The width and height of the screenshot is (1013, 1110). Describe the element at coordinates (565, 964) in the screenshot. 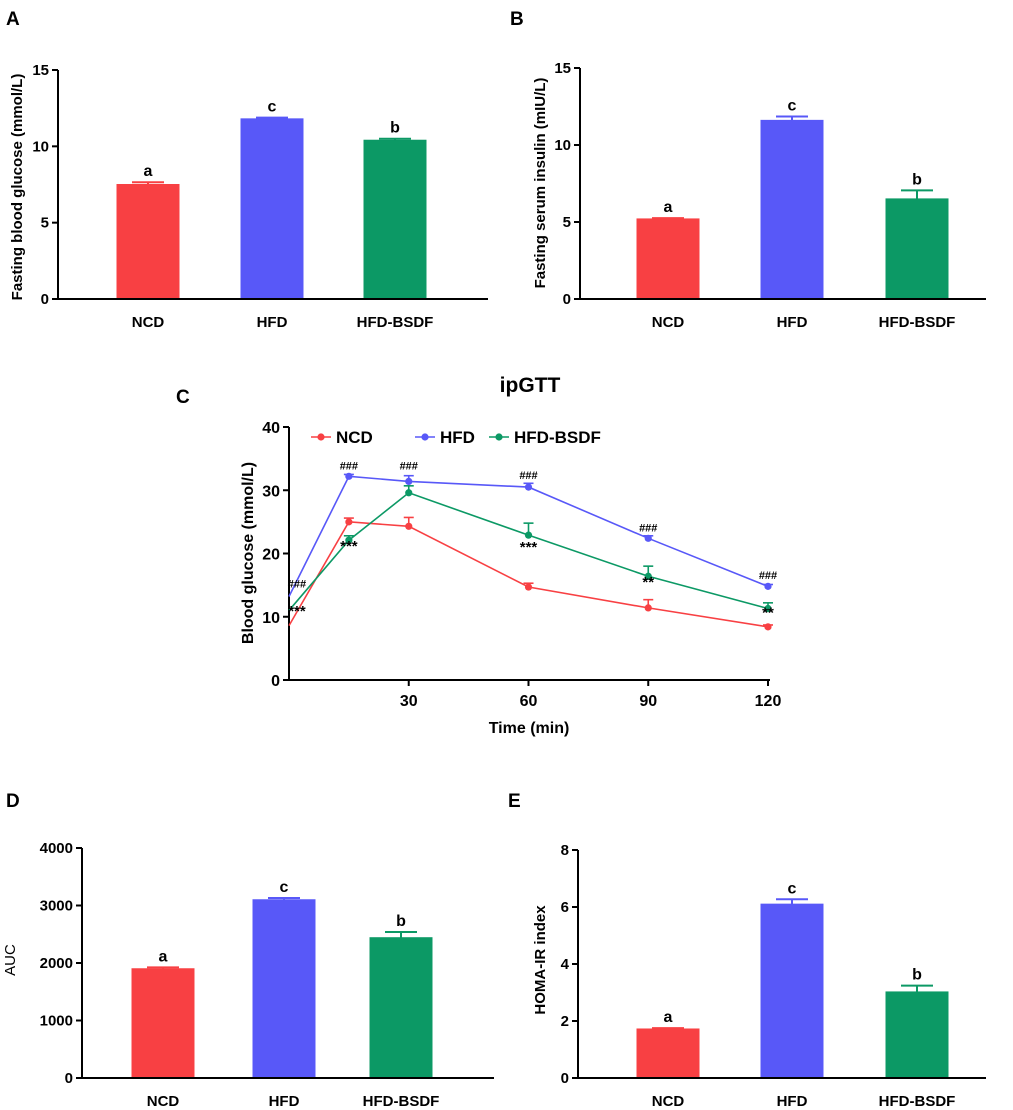

I see `y-tick-label: 4` at that location.